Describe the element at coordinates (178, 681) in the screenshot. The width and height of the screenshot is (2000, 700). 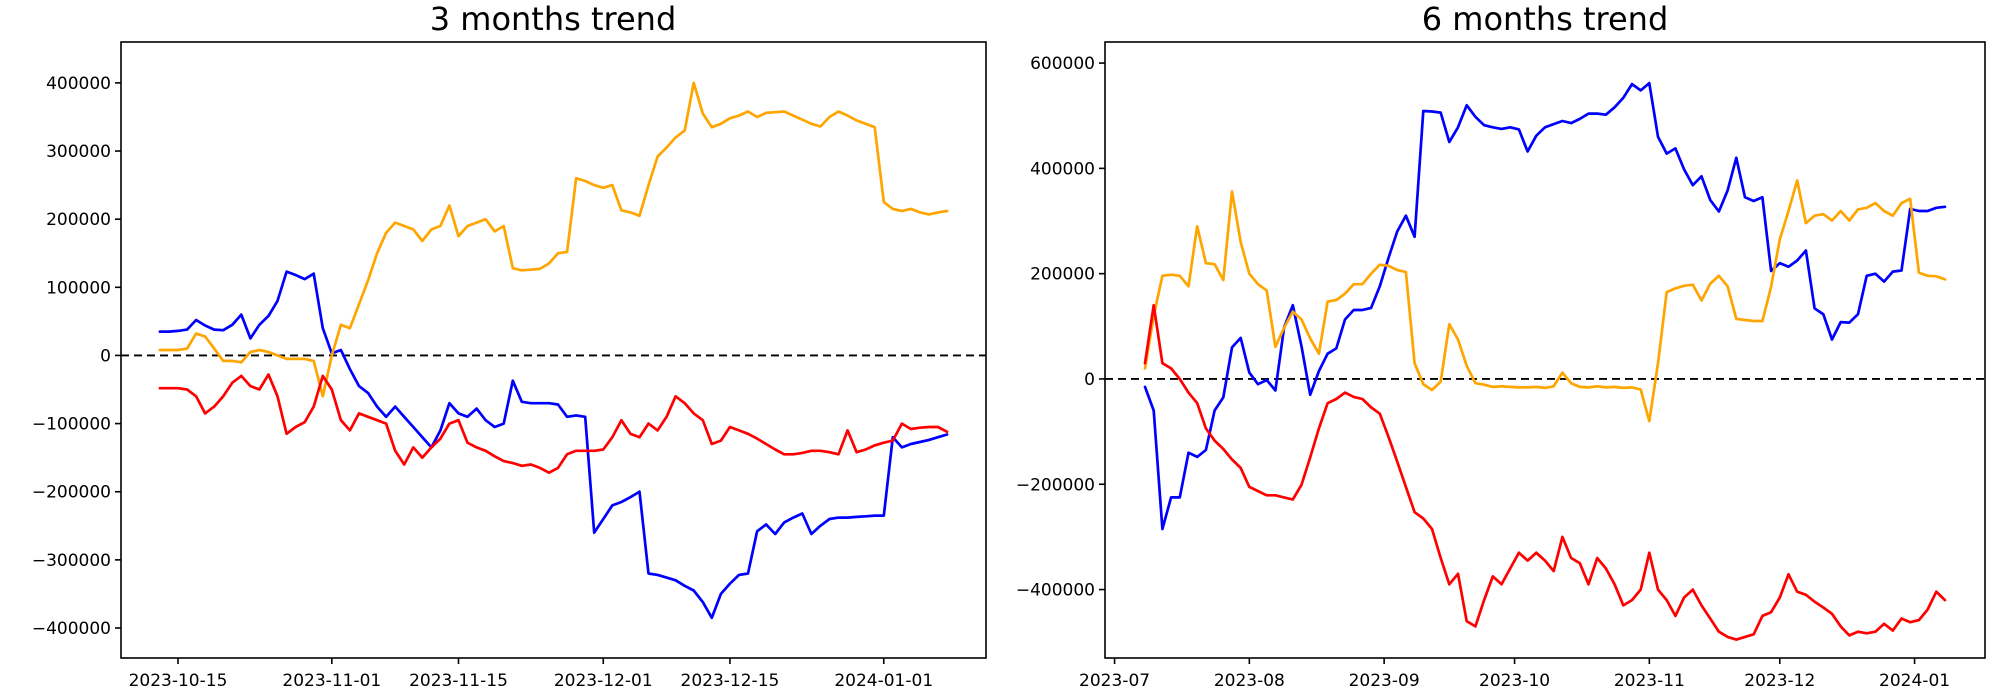
I see `x-tick-label: 2023-10-15` at that location.